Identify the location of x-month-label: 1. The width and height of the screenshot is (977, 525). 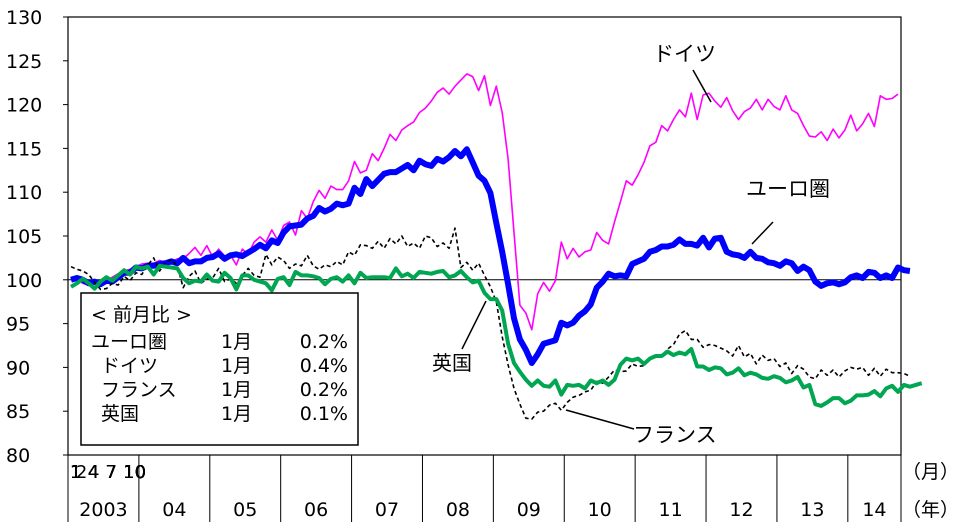
(75, 472).